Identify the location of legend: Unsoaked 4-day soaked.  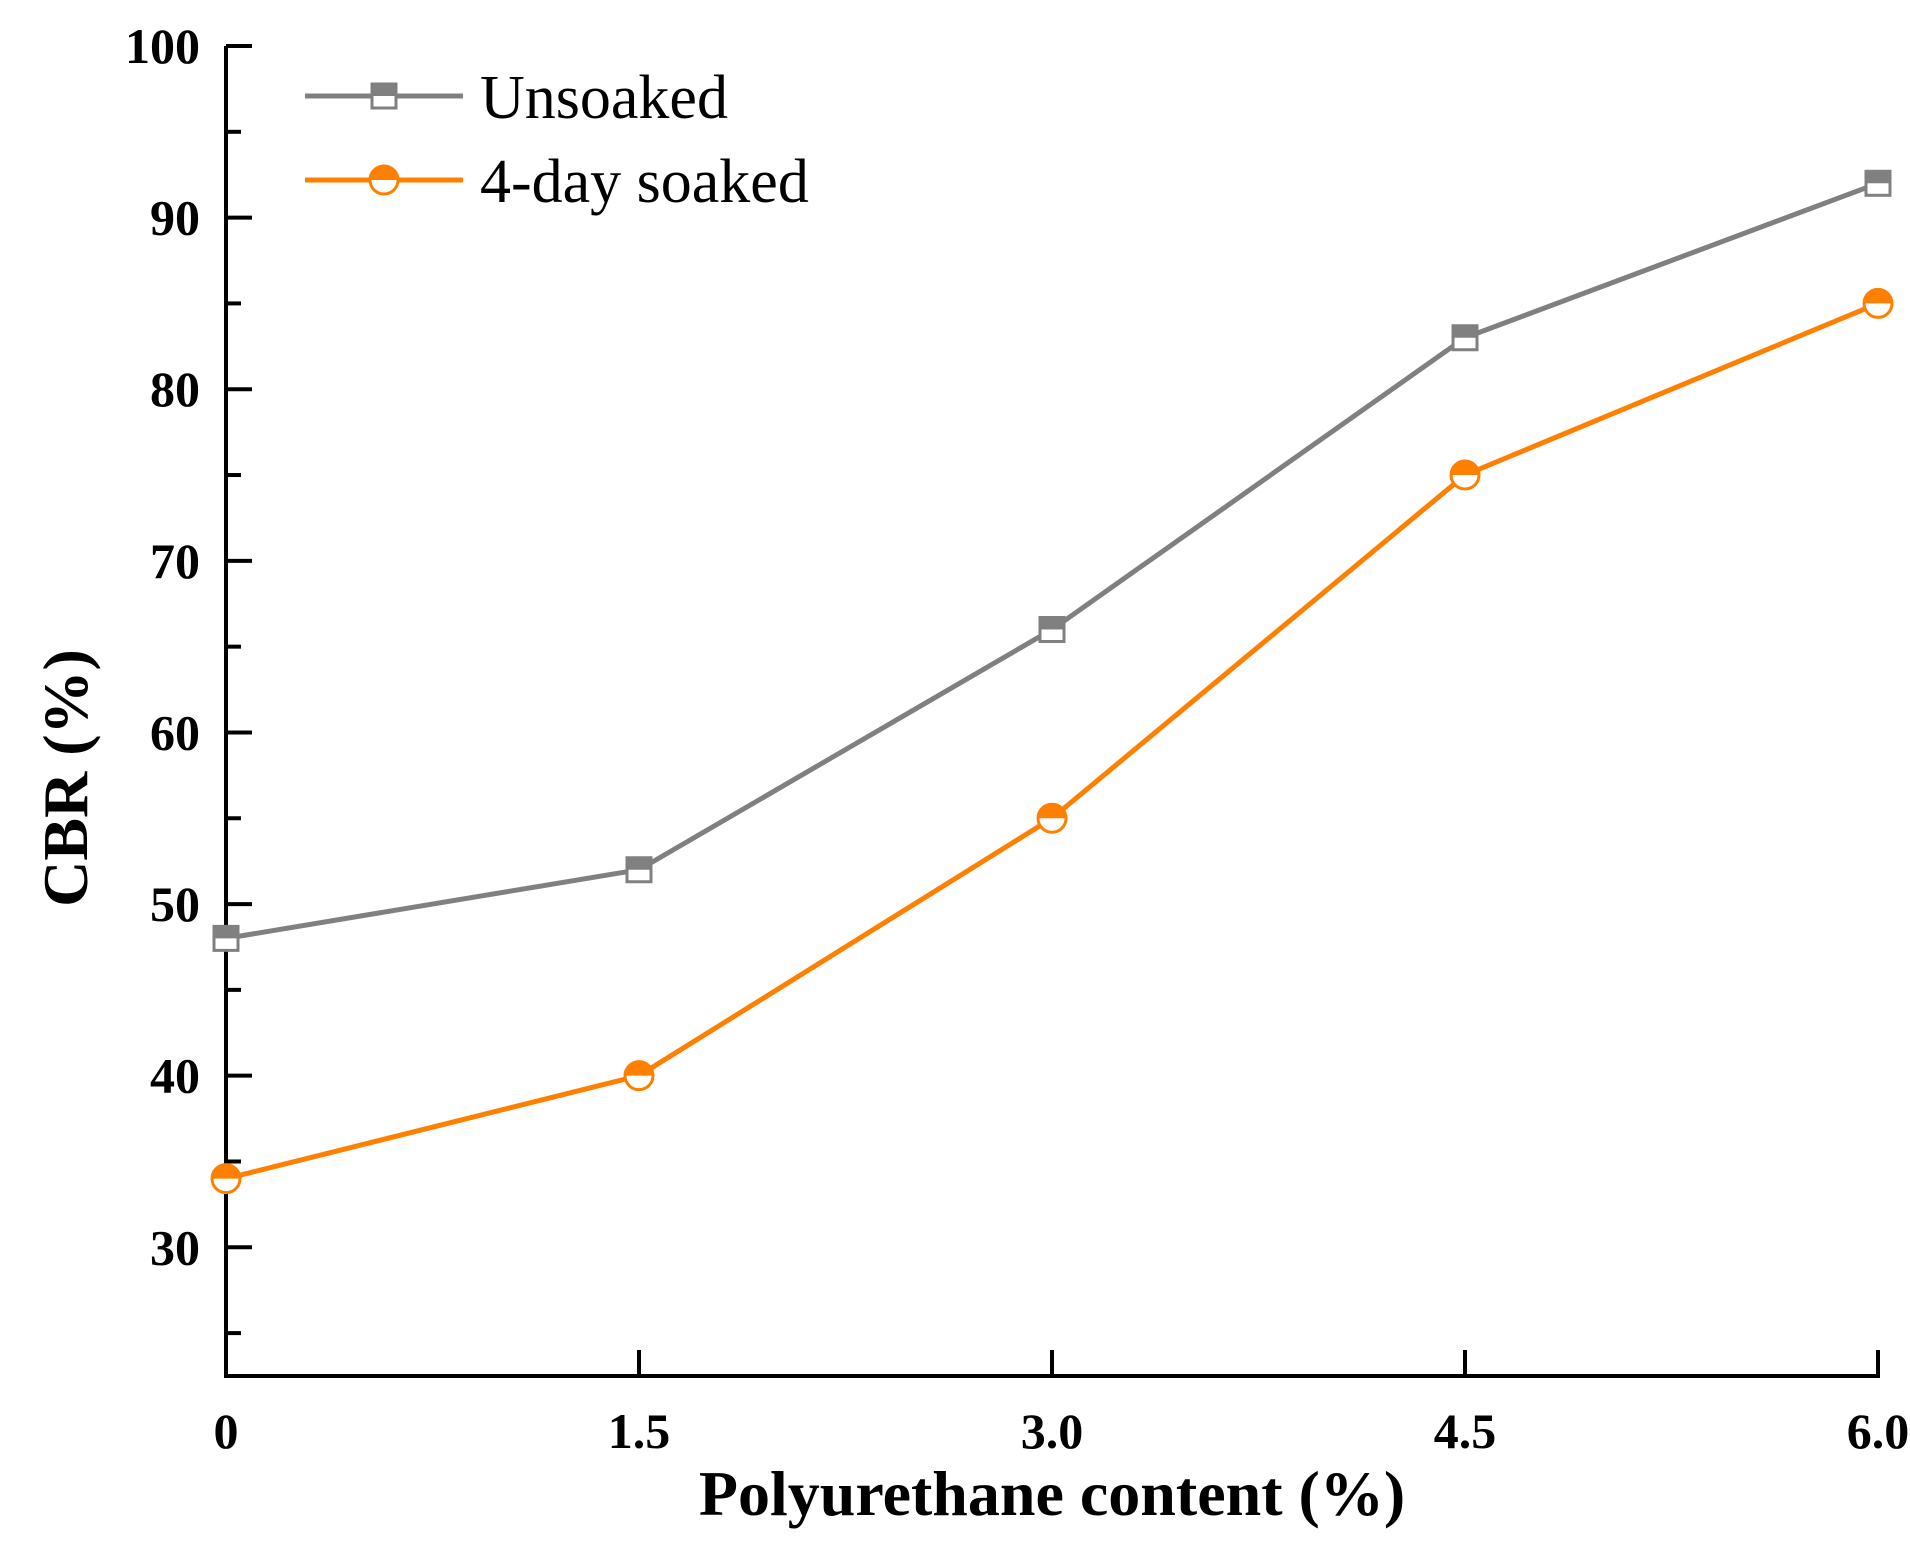
(557, 140).